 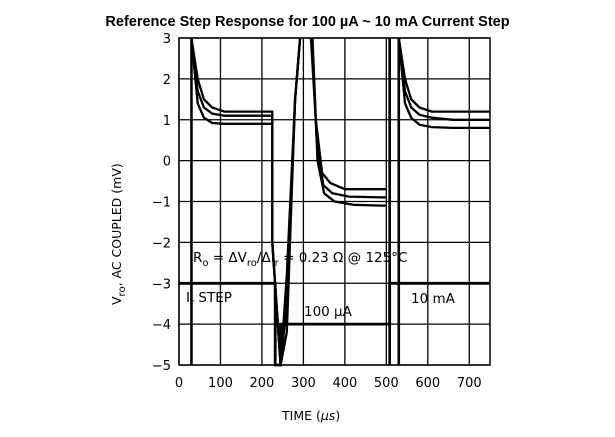 What do you see at coordinates (334, 324) in the screenshot?
I see `current-step-trace` at bounding box center [334, 324].